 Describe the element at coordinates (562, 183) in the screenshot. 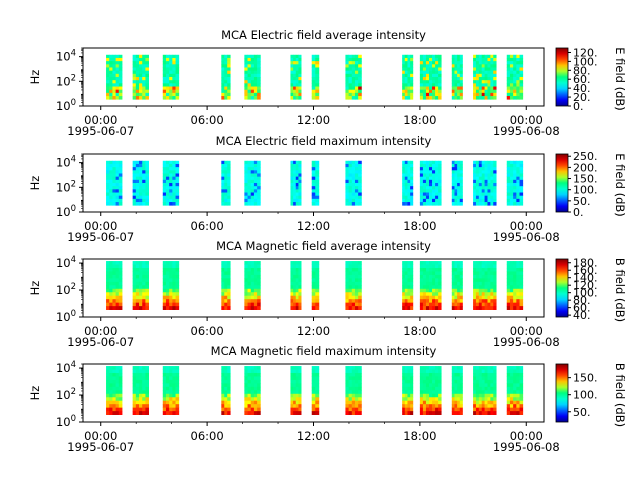

I see `colorbar` at that location.